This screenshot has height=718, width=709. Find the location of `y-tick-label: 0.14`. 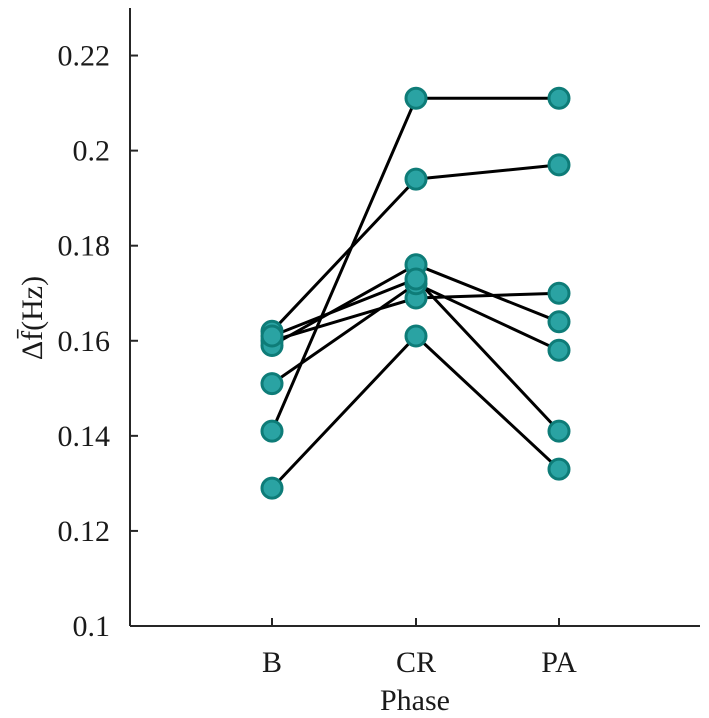

y-tick-label: 0.14 is located at coordinates (84, 436).